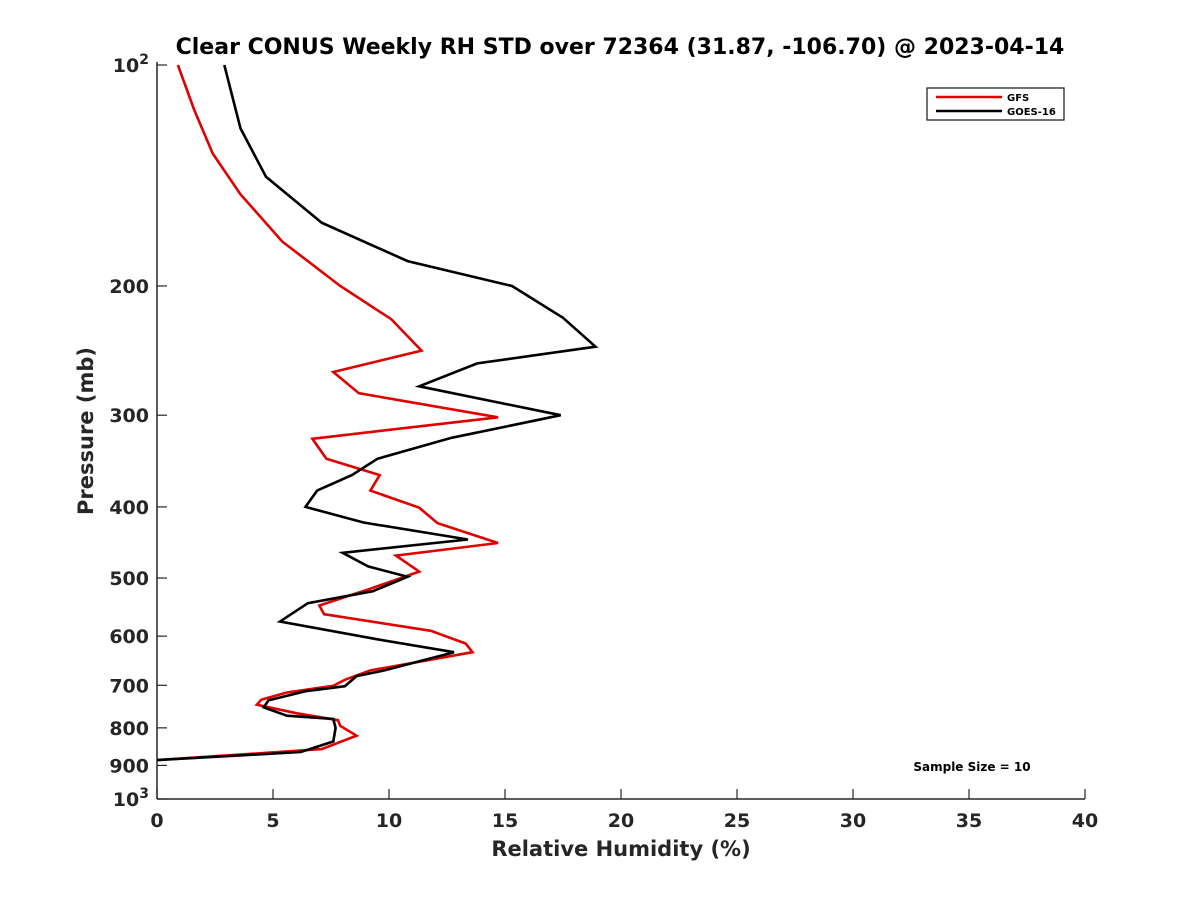 The image size is (1200, 900). I want to click on x-axis-label: Relative Humidity (%), so click(620, 849).